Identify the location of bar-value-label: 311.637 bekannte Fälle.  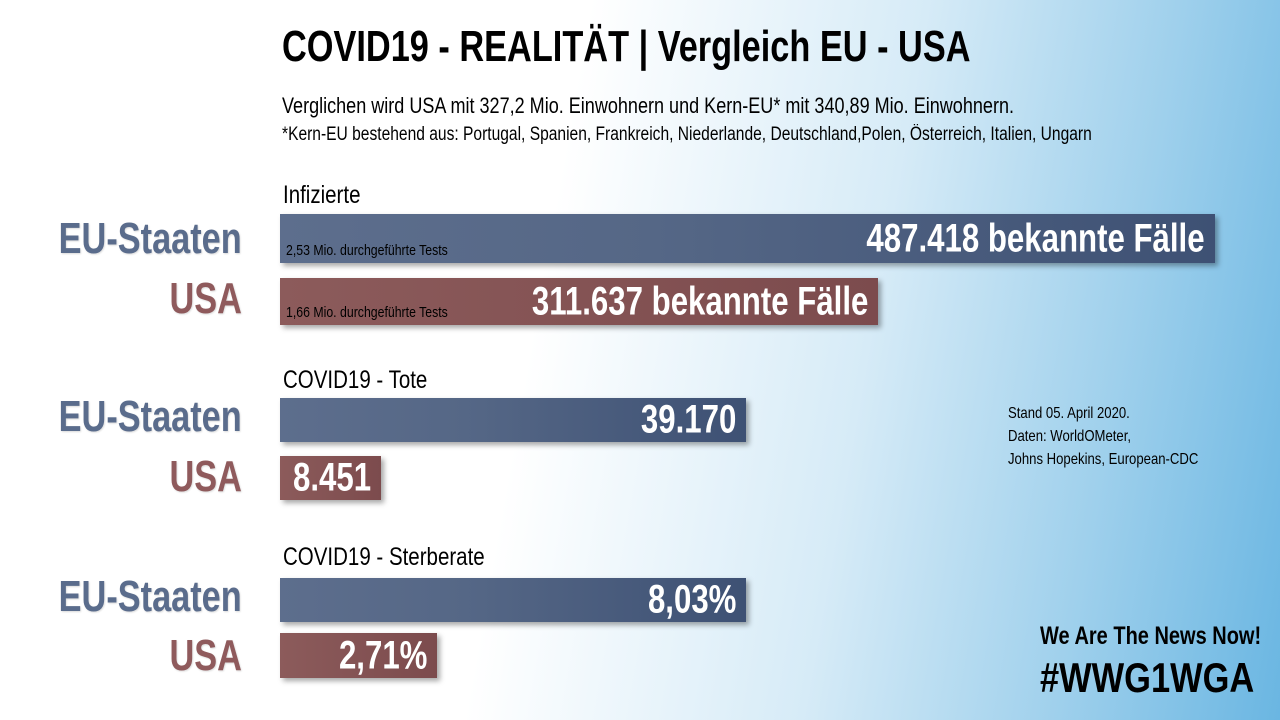
(699, 301).